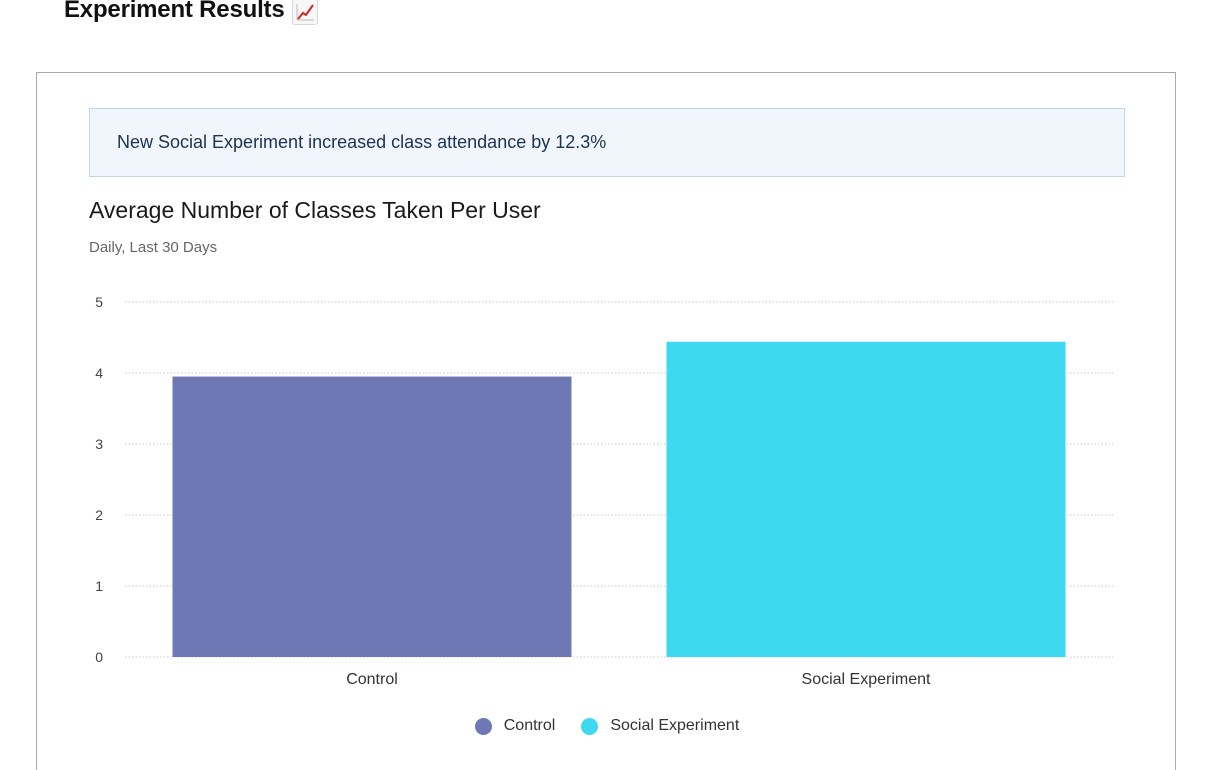 This screenshot has height=770, width=1231. I want to click on legend-item-social-experiment: Social Experiment, so click(660, 726).